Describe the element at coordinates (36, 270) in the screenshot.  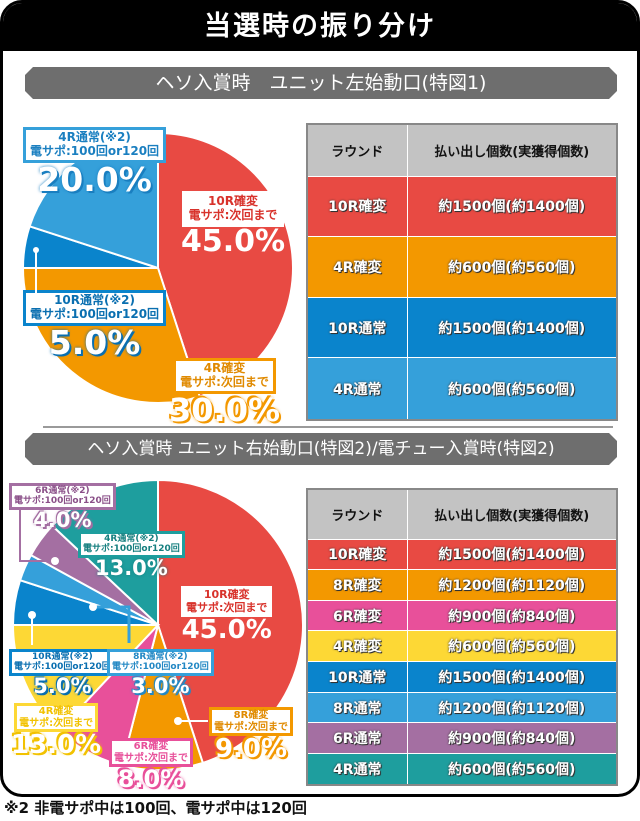
I see `pie1-leader-lines` at that location.